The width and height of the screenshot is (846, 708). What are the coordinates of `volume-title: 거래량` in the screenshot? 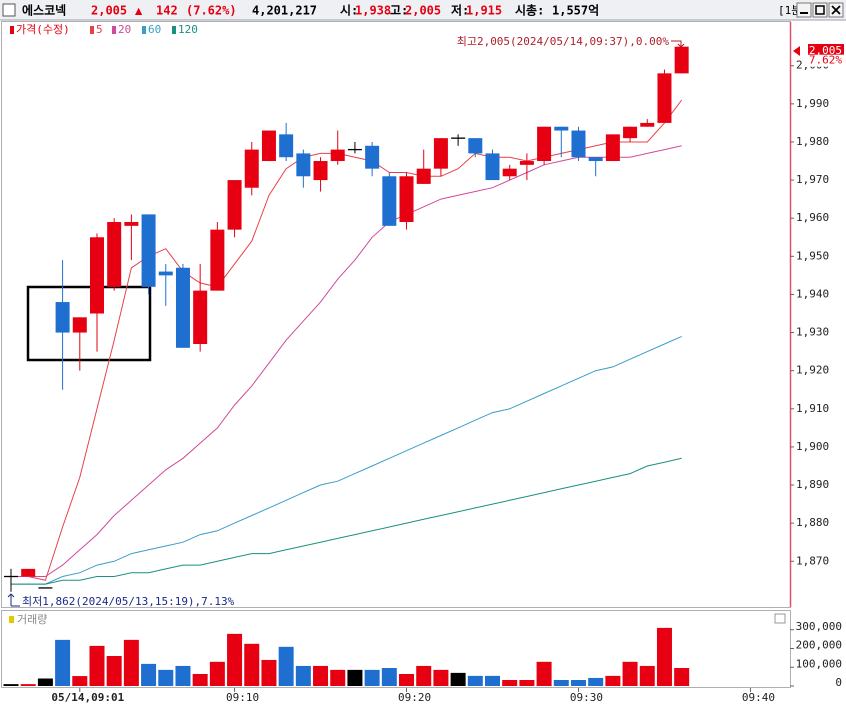 It's located at (32, 619).